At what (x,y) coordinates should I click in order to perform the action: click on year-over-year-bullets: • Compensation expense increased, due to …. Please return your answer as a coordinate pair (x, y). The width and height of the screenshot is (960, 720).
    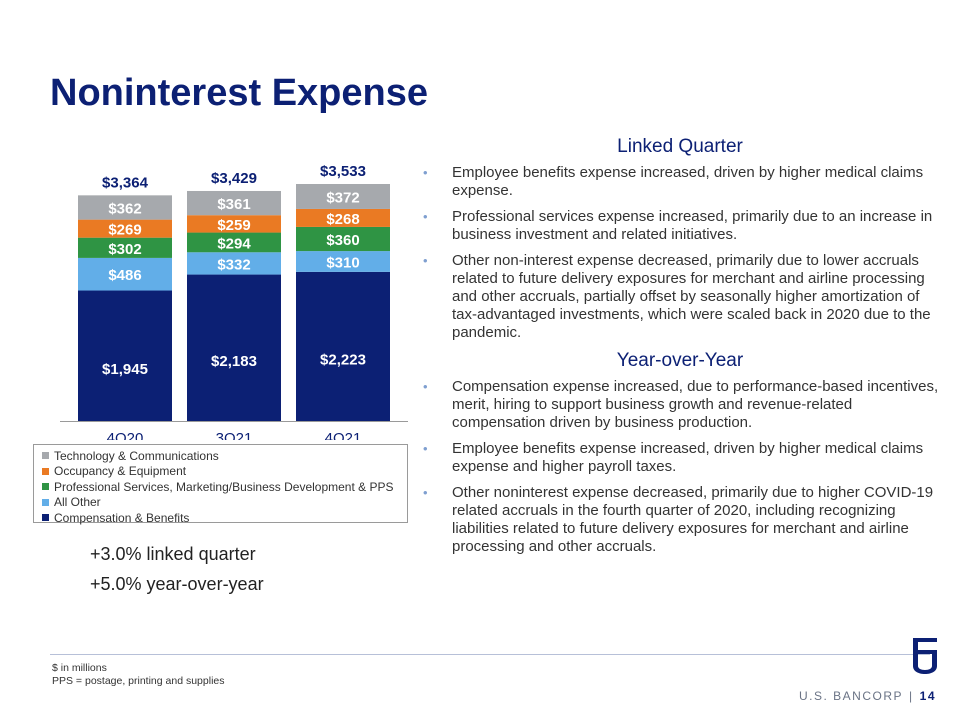
    Looking at the image, I should click on (680, 467).